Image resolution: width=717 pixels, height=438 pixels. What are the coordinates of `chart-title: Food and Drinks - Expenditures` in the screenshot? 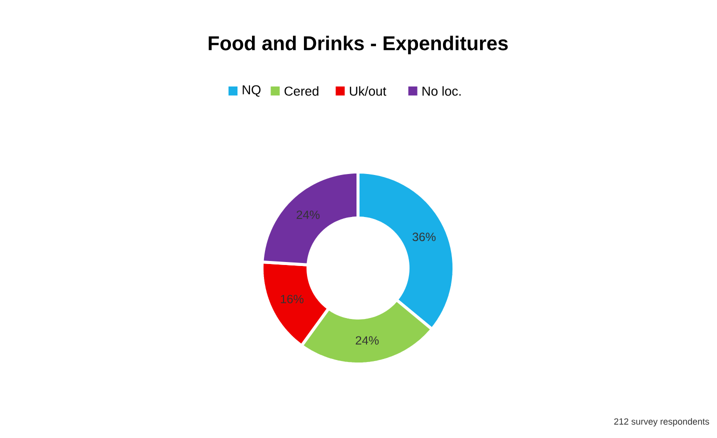 It's located at (358, 45).